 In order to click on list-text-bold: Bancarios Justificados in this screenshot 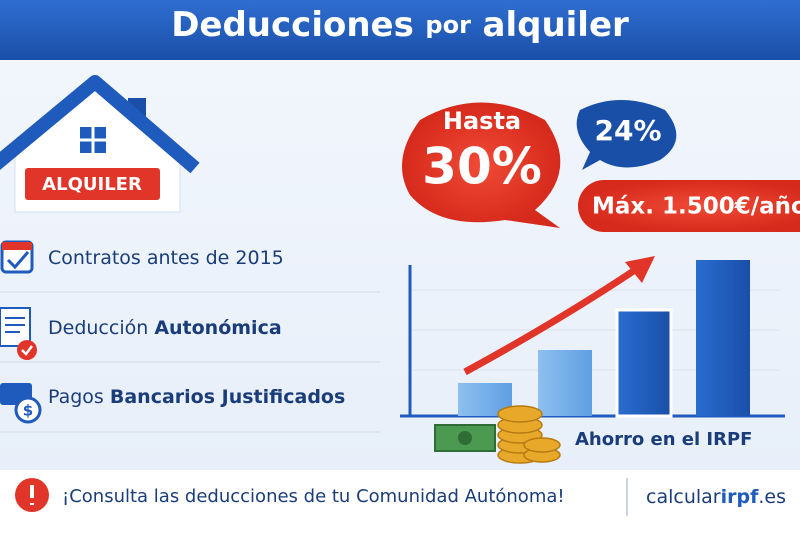, I will do `click(227, 397)`.